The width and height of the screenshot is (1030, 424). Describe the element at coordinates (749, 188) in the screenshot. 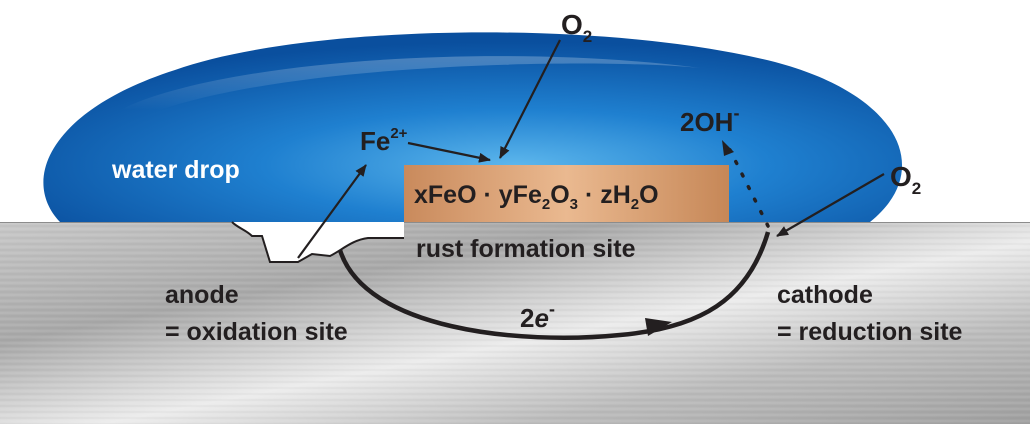

I see `hydroxide-dotted-arrow` at that location.